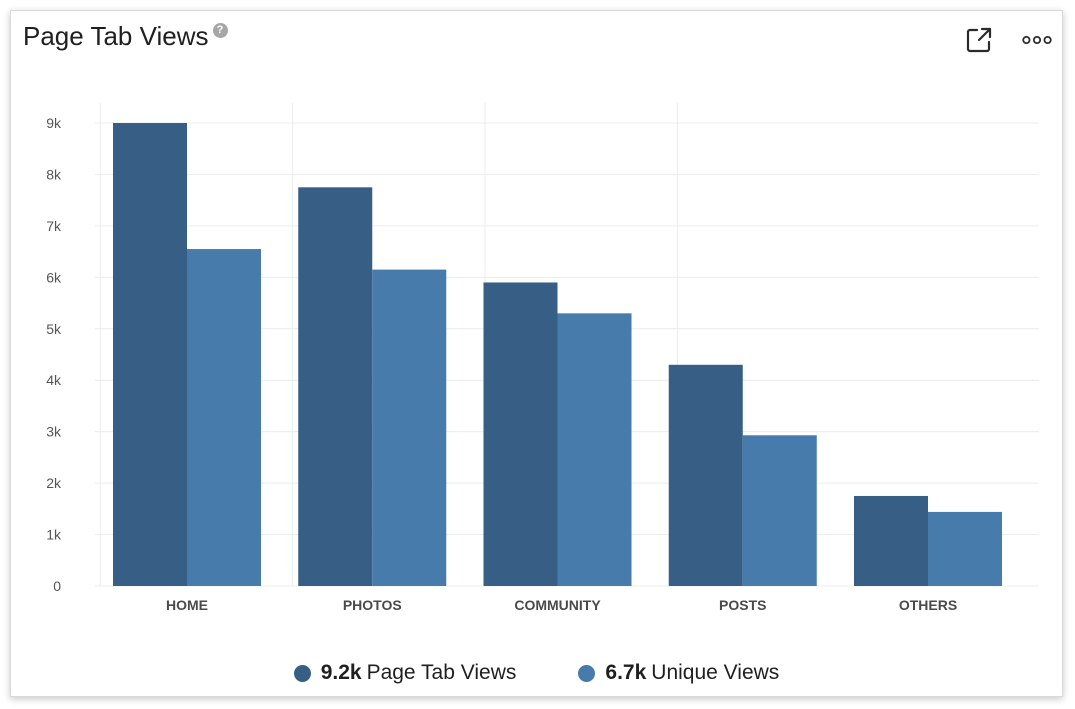 The height and width of the screenshot is (709, 1075). What do you see at coordinates (536, 673) in the screenshot?
I see `legend: 9.2k Page Tab Views 6.7k Unique Views` at bounding box center [536, 673].